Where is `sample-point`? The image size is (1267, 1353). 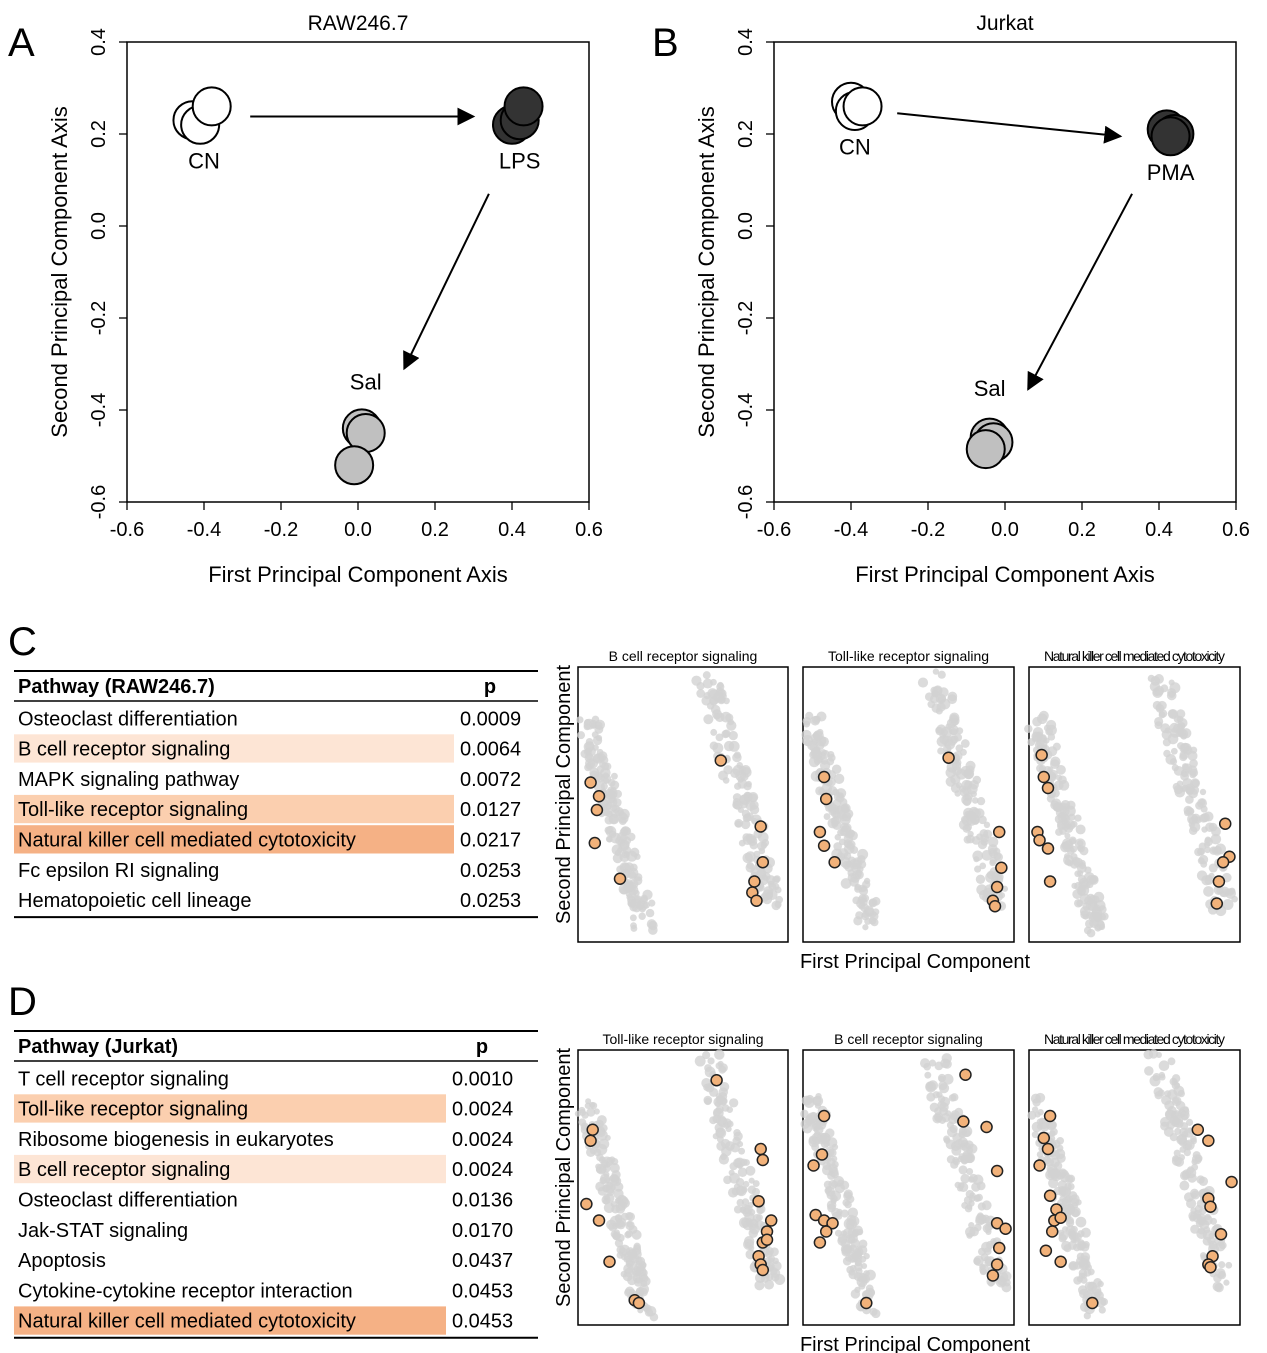 sample-point is located at coordinates (211, 106).